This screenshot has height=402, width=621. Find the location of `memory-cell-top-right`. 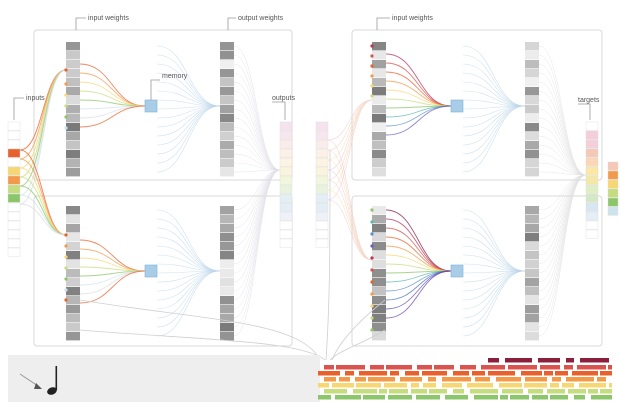

memory-cell-top-right is located at coordinates (457, 106).